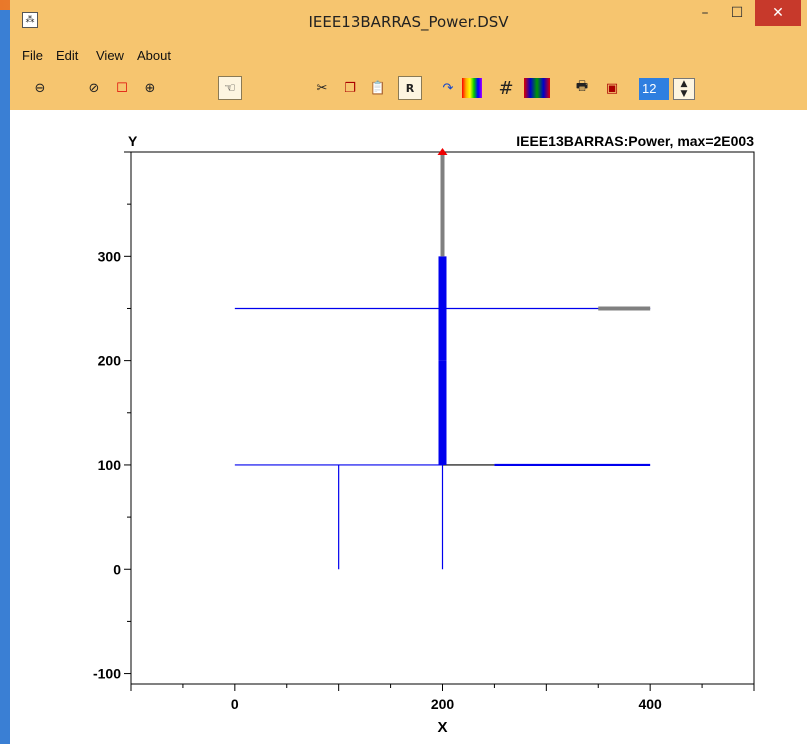  Describe the element at coordinates (117, 569) in the screenshot. I see `y-tick-label: 0` at that location.